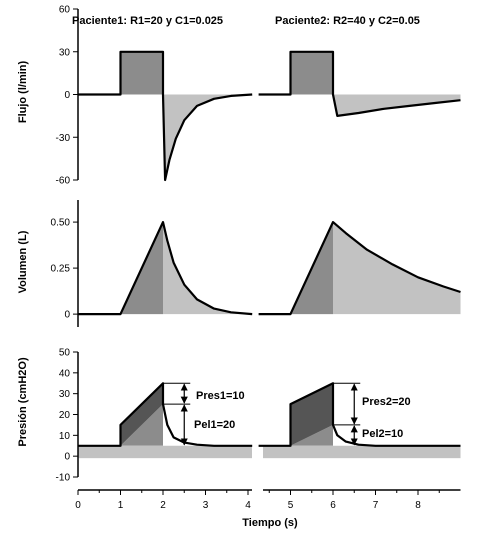 The width and height of the screenshot is (477, 535). What do you see at coordinates (397, 268) in the screenshot?
I see `volumen-exp-area-p2` at bounding box center [397, 268].